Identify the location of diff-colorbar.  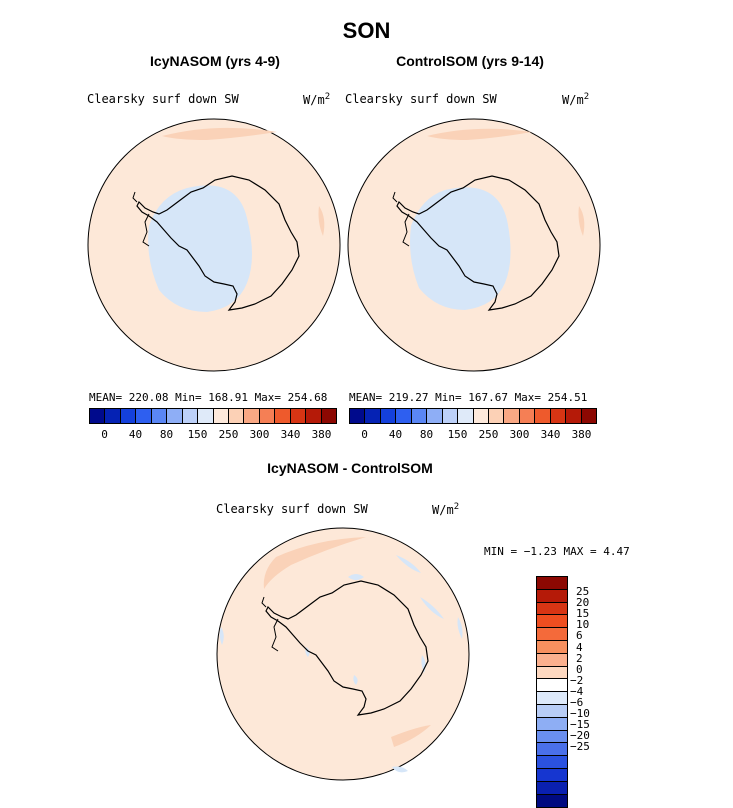
(552, 692).